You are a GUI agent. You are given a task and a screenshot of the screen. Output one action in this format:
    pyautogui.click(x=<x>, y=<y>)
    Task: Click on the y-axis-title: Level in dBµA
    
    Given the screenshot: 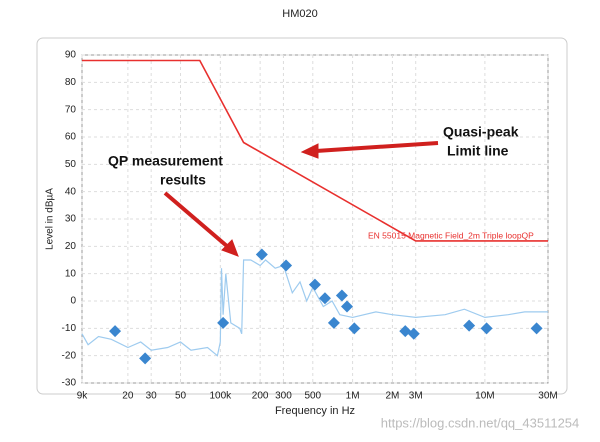 What is the action you would take?
    pyautogui.click(x=50, y=219)
    